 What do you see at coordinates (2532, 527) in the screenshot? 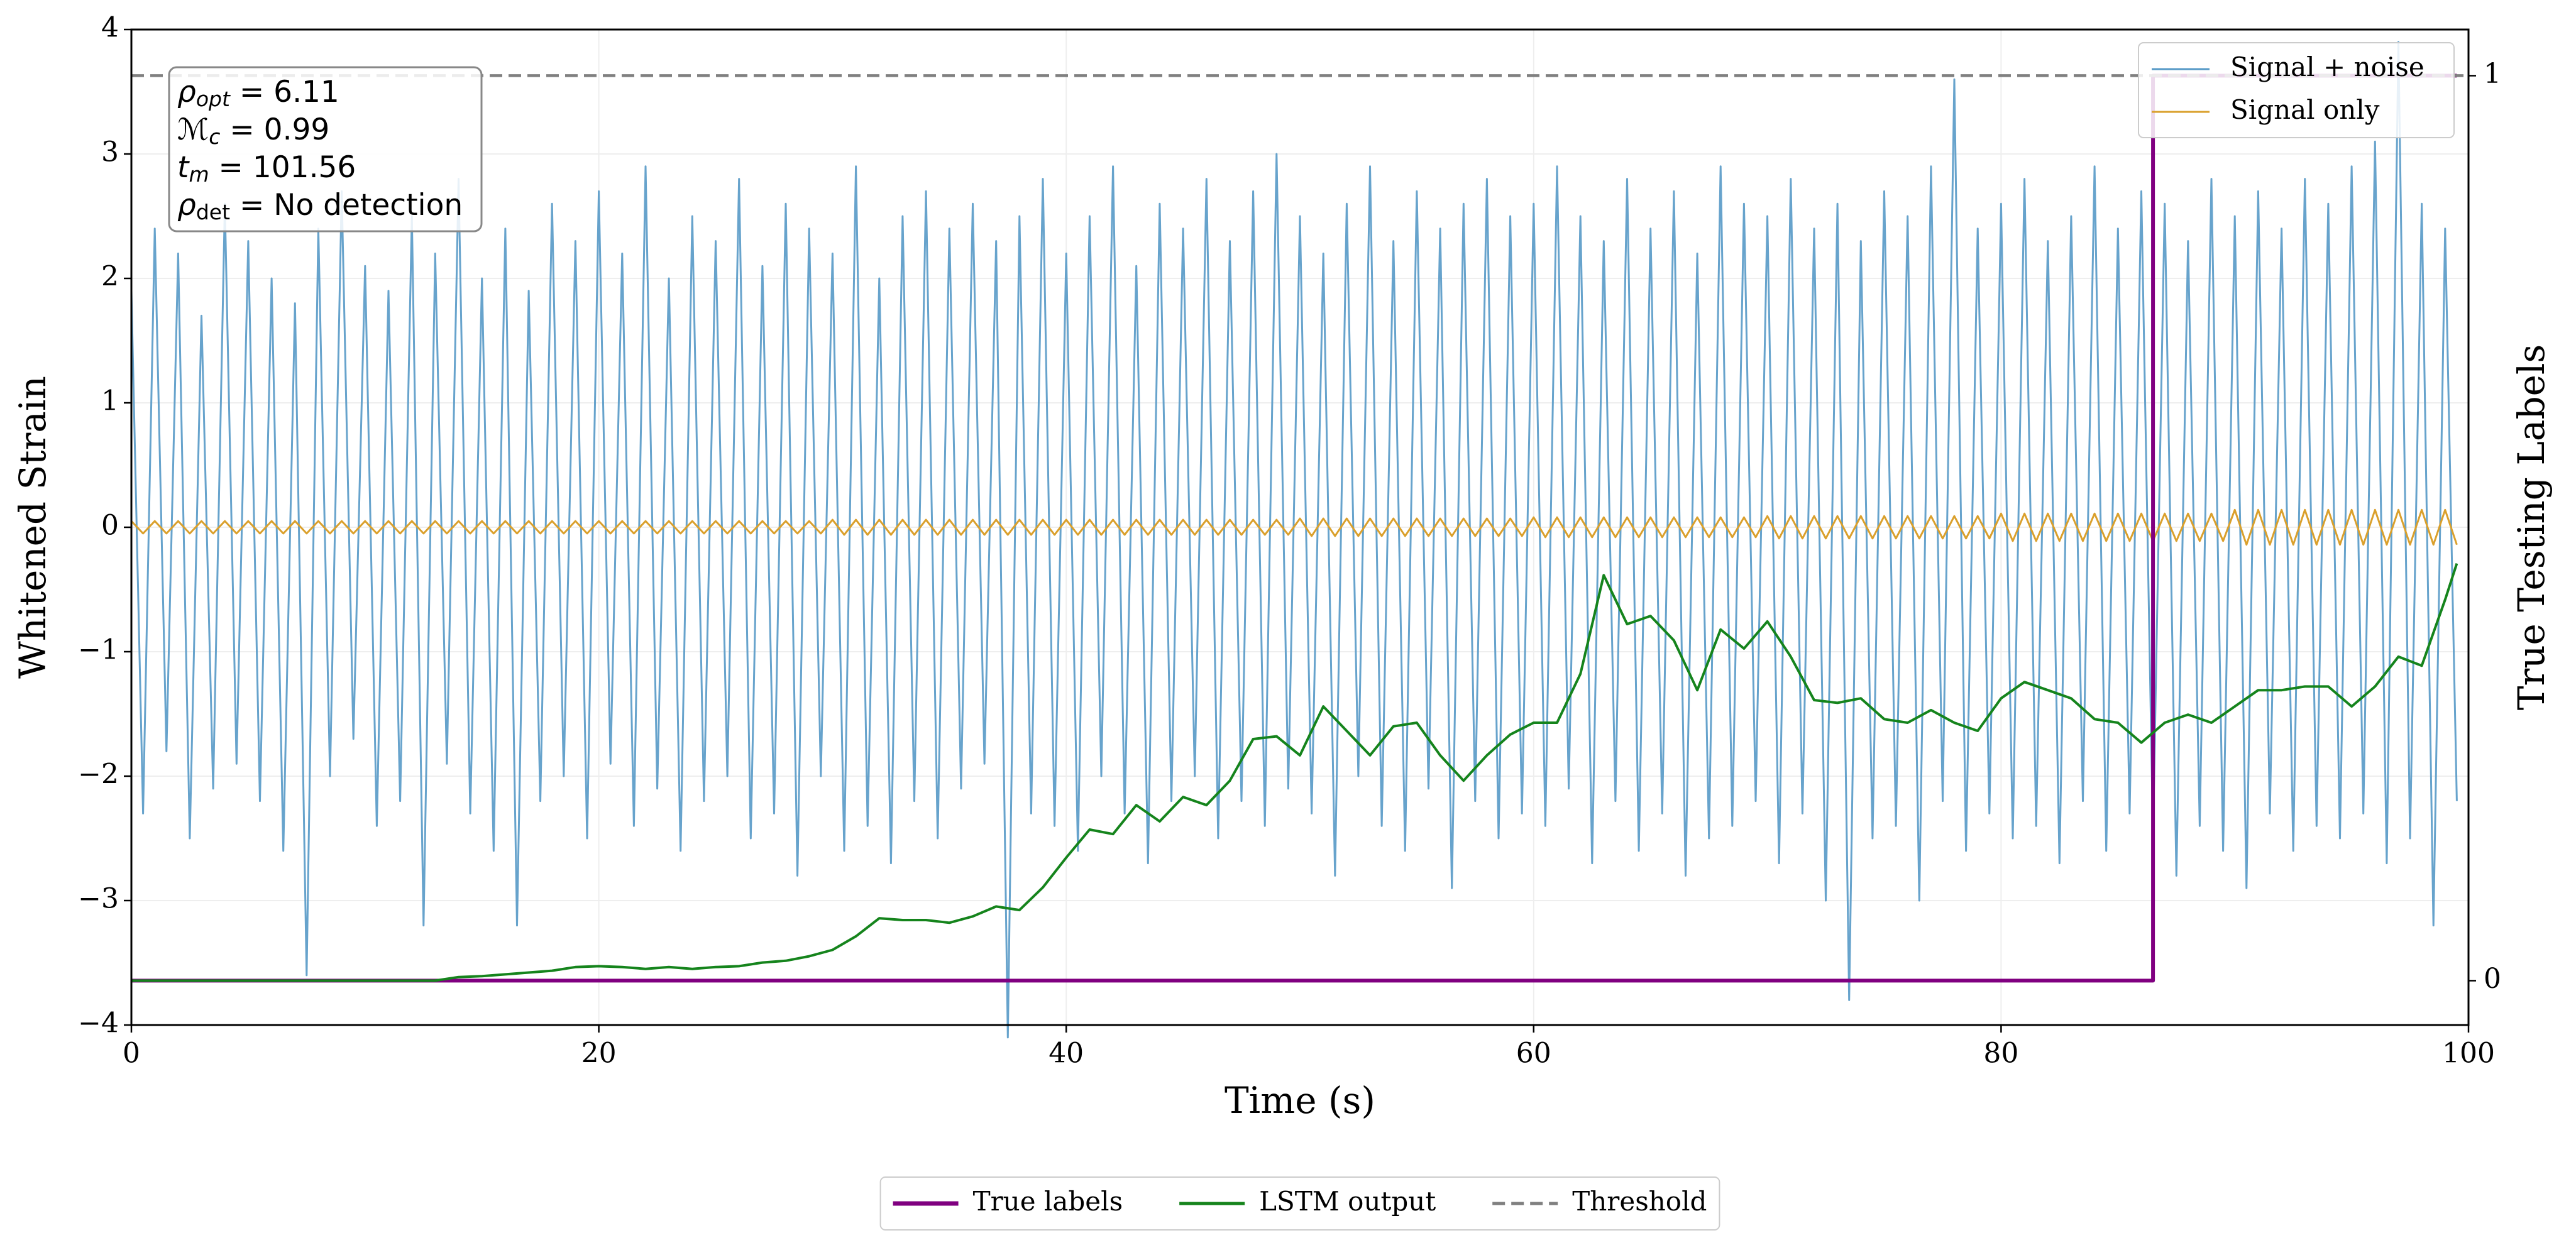
I see `y2-axis-label: True Testing Labels` at bounding box center [2532, 527].